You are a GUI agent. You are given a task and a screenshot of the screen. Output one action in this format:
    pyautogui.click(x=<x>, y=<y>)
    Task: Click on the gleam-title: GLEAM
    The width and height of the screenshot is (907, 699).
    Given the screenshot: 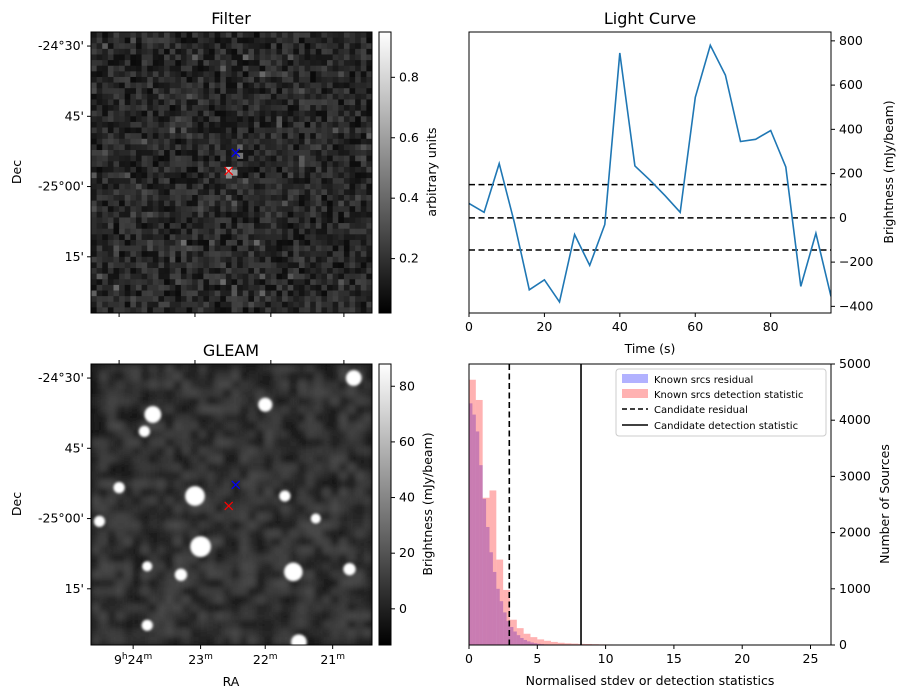 What is the action you would take?
    pyautogui.click(x=231, y=350)
    